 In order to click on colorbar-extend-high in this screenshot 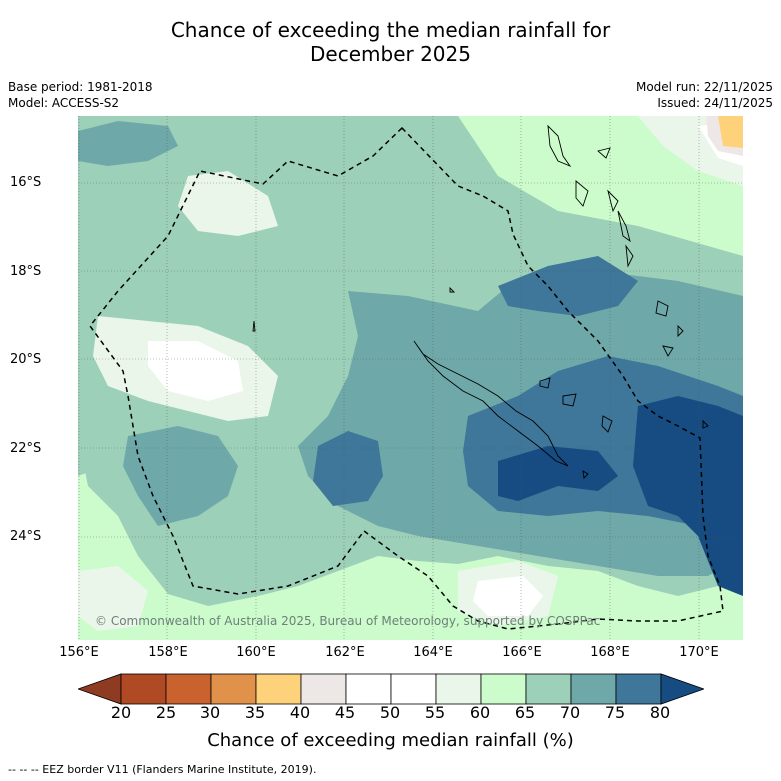, I will do `click(682, 689)`.